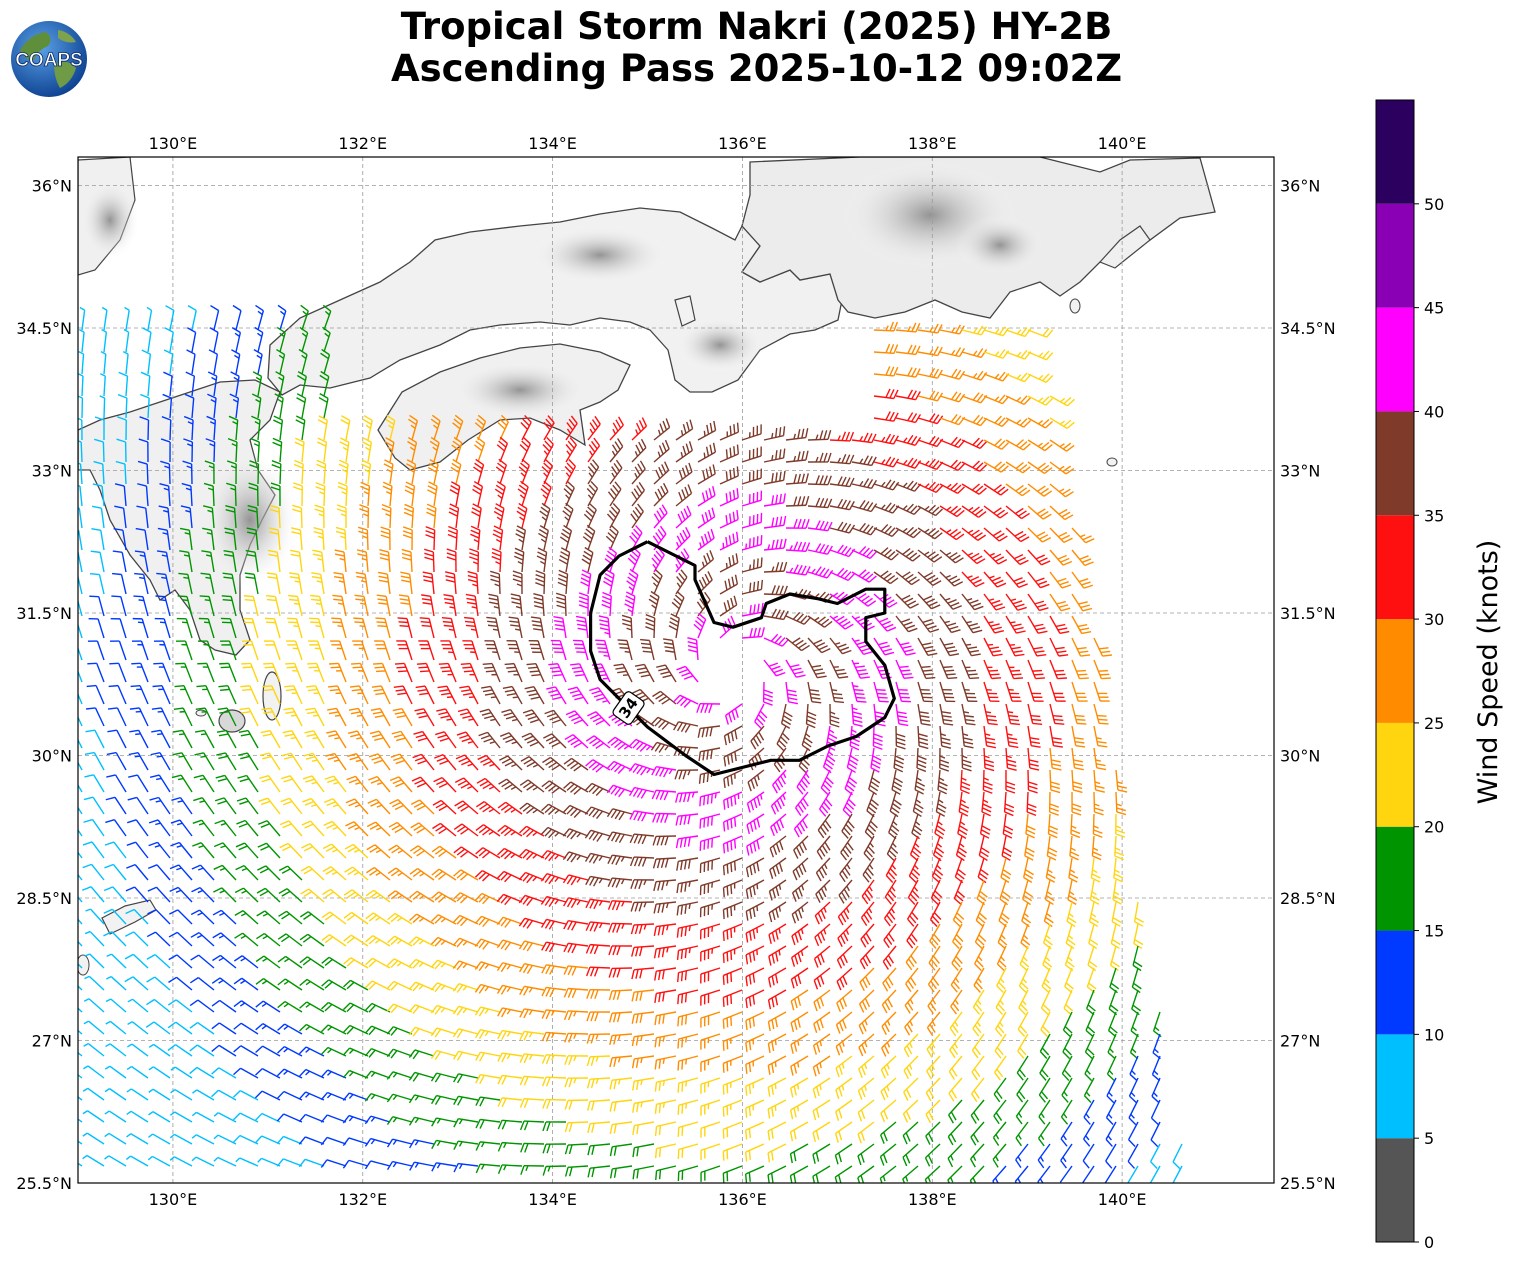  I want to click on island-izu, so click(1075, 306).